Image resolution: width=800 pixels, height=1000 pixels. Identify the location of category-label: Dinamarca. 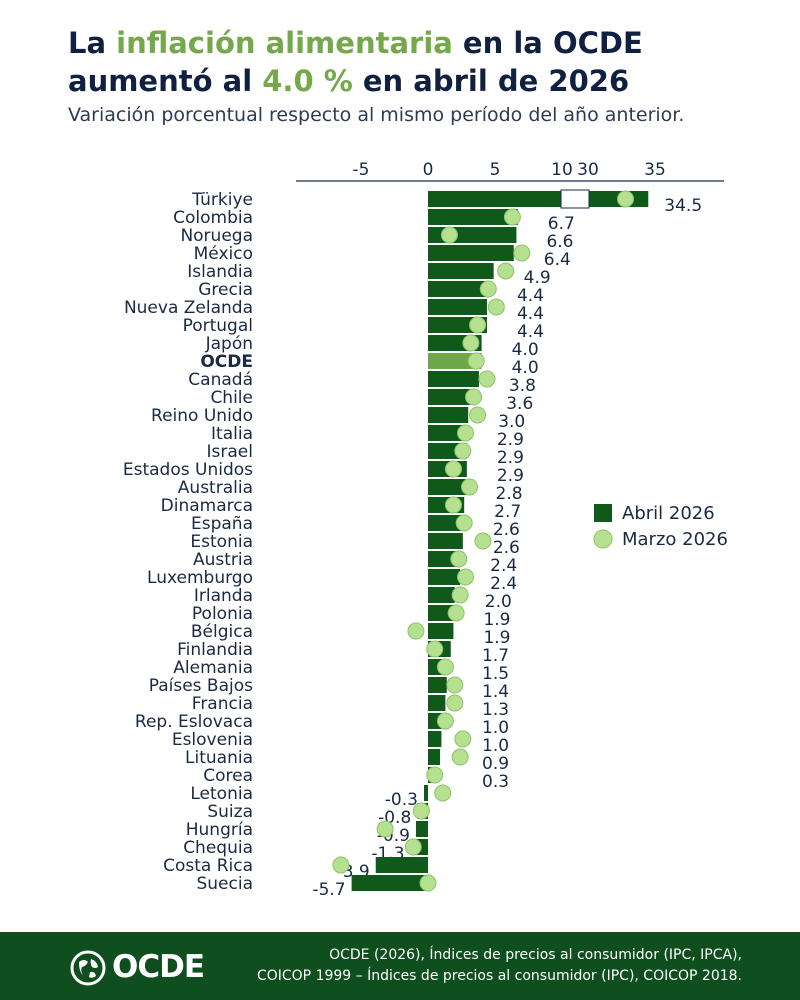
(207, 506).